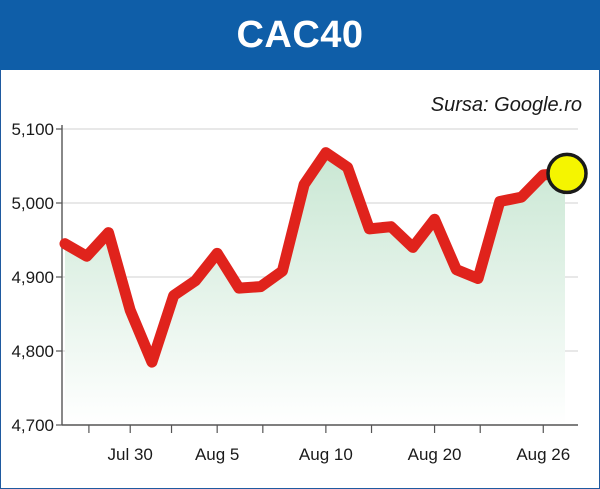 The image size is (600, 489). Describe the element at coordinates (217, 454) in the screenshot. I see `x-tick-label: Aug 5` at that location.